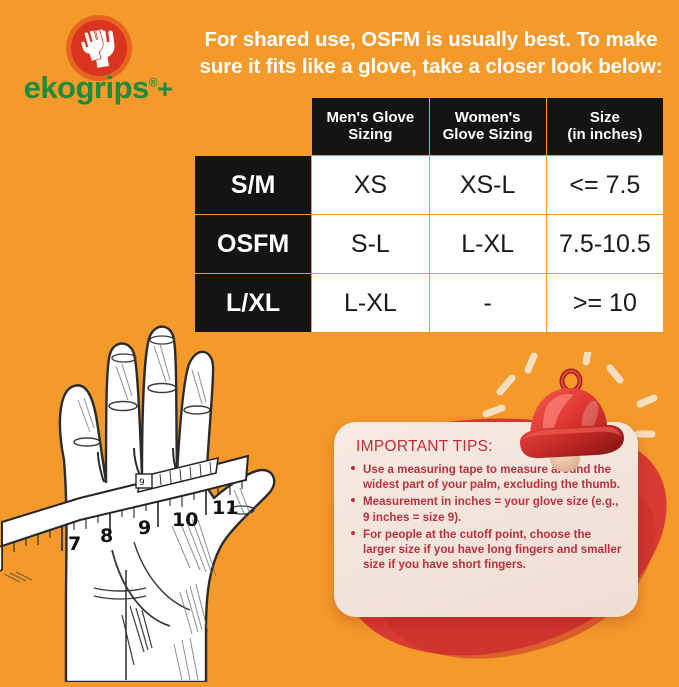 Image resolution: width=679 pixels, height=687 pixels. What do you see at coordinates (424, 446) in the screenshot?
I see `tips-title: IMPORTANT TIPS:` at bounding box center [424, 446].